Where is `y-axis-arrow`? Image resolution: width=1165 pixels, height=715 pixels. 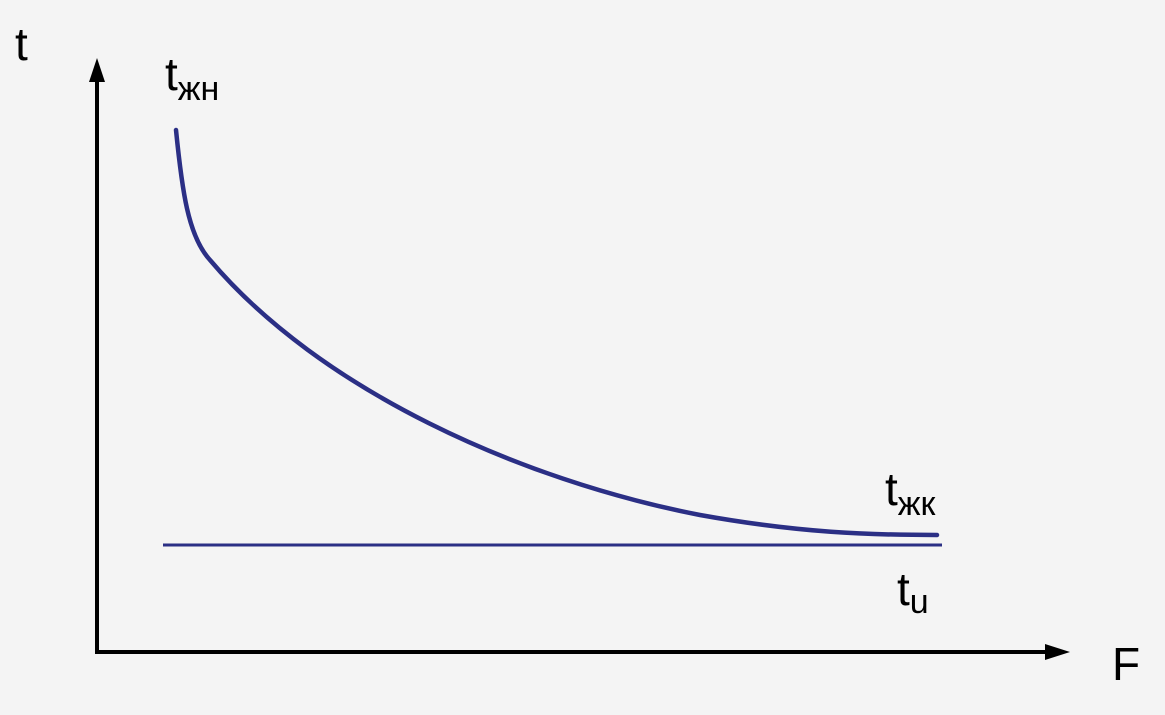 y-axis-arrow is located at coordinates (97, 70).